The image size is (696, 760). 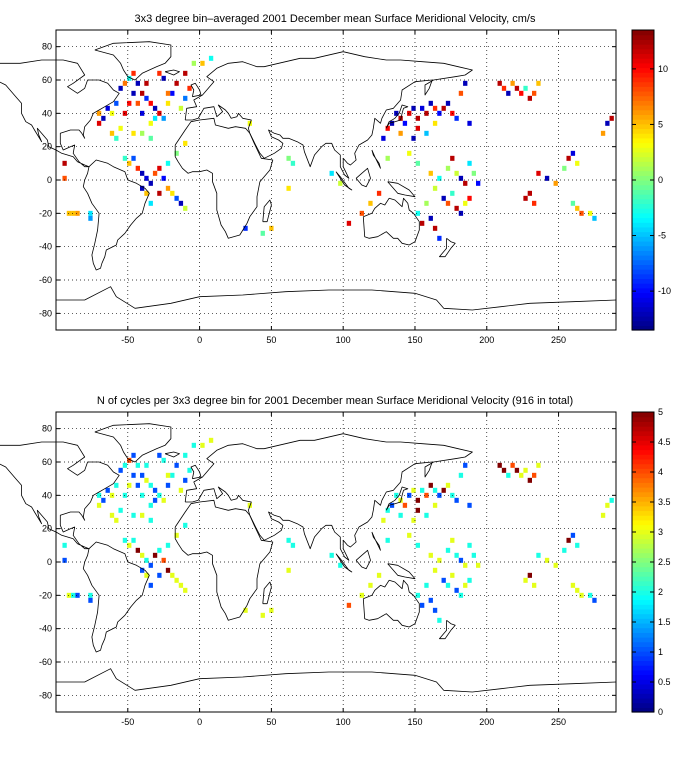 What do you see at coordinates (558, 722) in the screenshot?
I see `count-x-tick-label: 250` at bounding box center [558, 722].